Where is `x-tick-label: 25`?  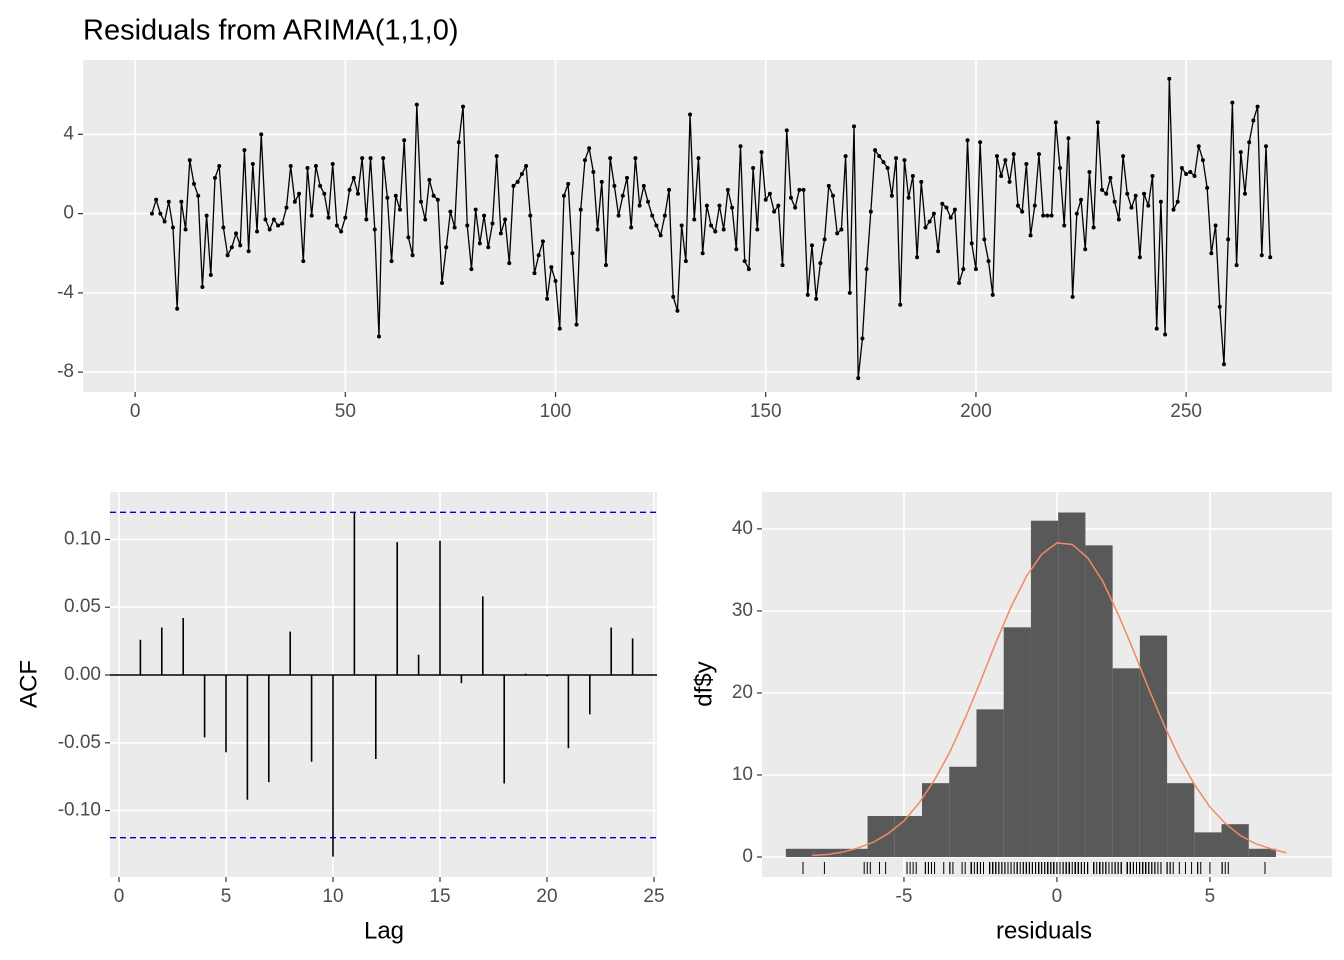
x-tick-label: 25 is located at coordinates (653, 896).